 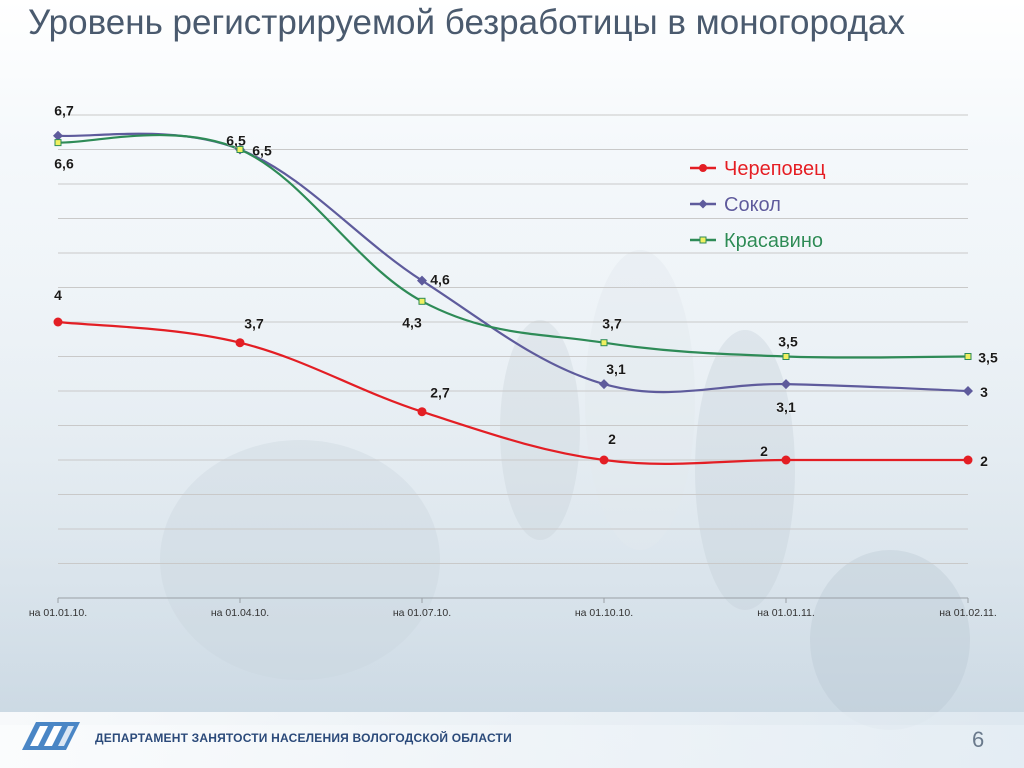 I want to click on legend: Череповец Сокол Красавино, so click(x=758, y=205).